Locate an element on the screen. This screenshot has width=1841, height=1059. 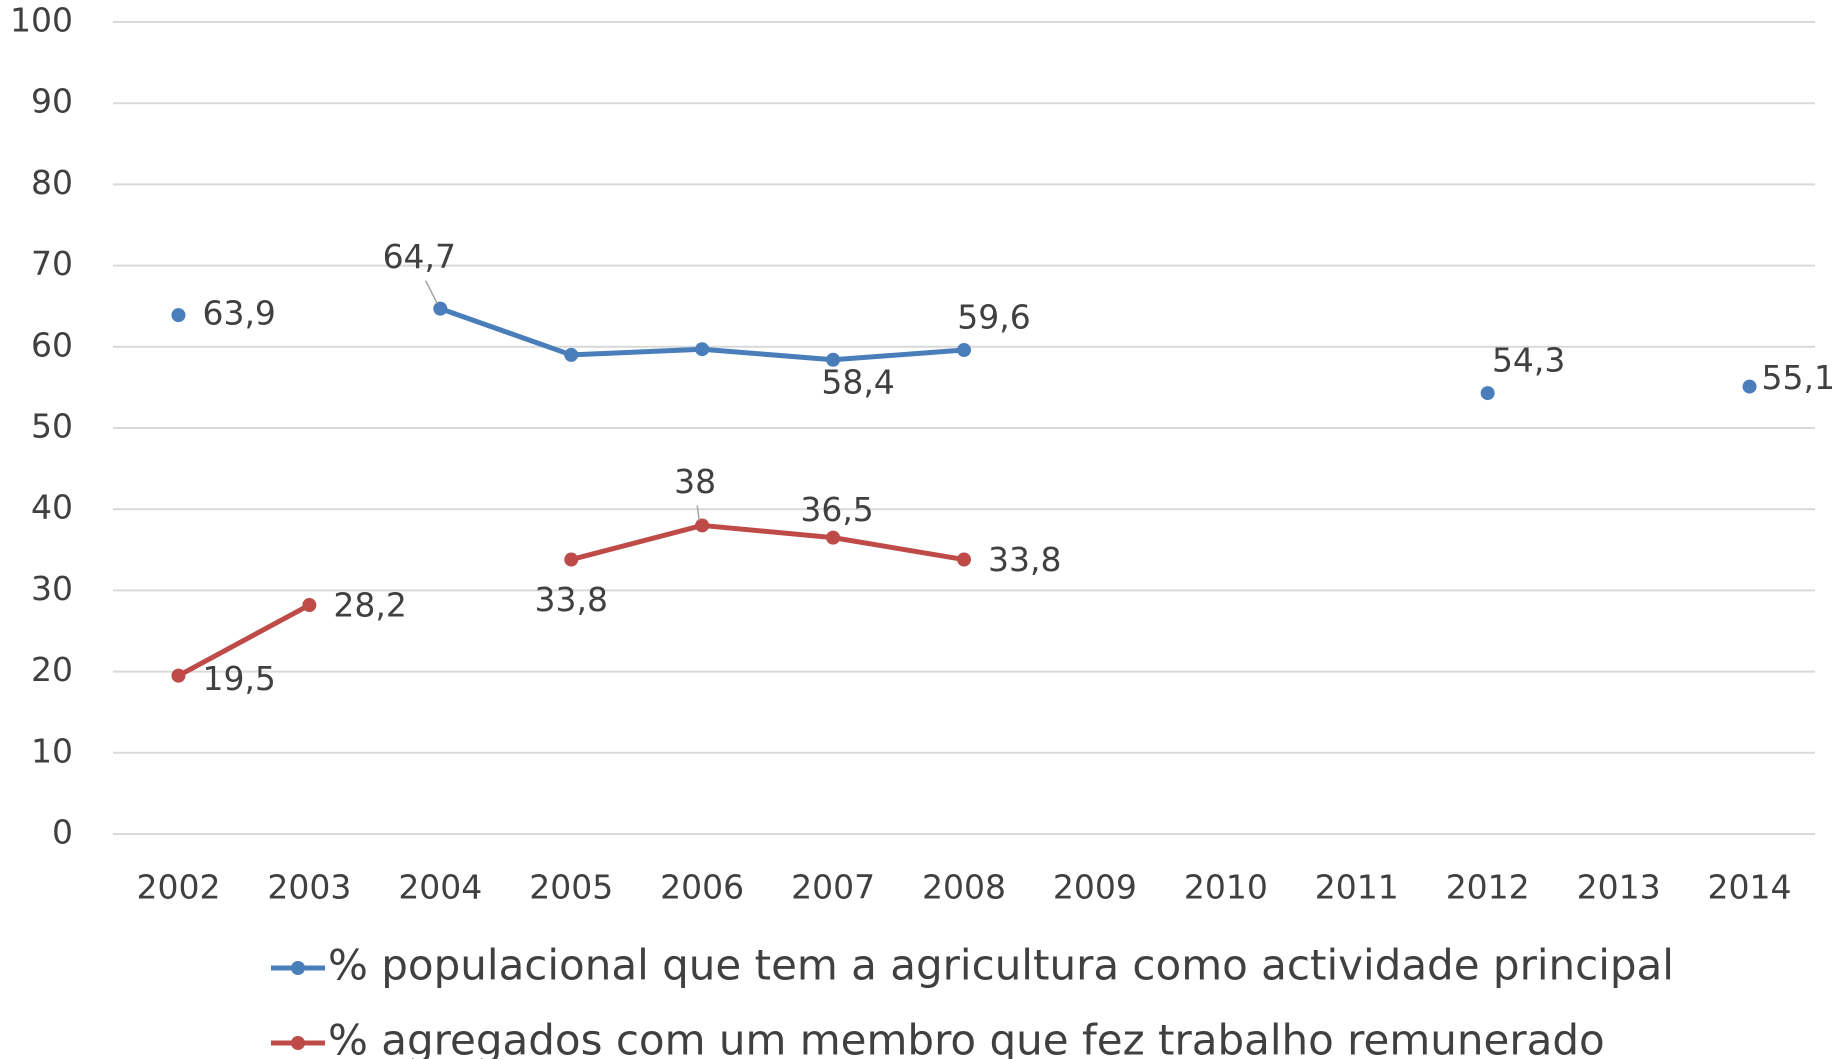
x-tick-label: 2005 is located at coordinates (571, 887).